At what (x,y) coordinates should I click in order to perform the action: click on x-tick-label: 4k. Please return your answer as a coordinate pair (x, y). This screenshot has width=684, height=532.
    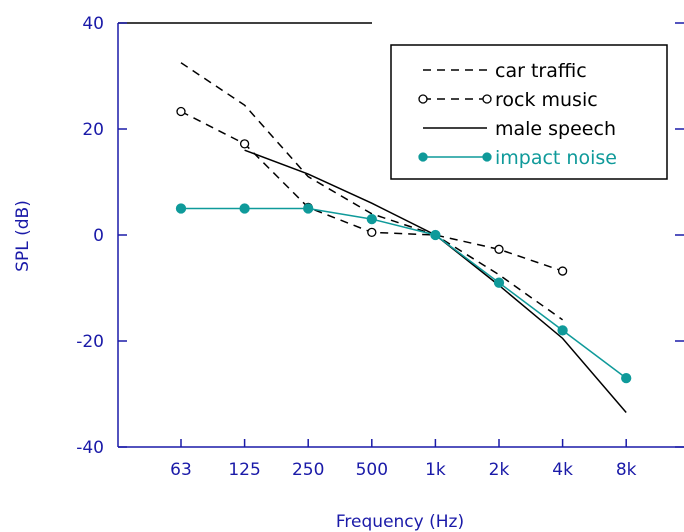
    Looking at the image, I should click on (562, 470).